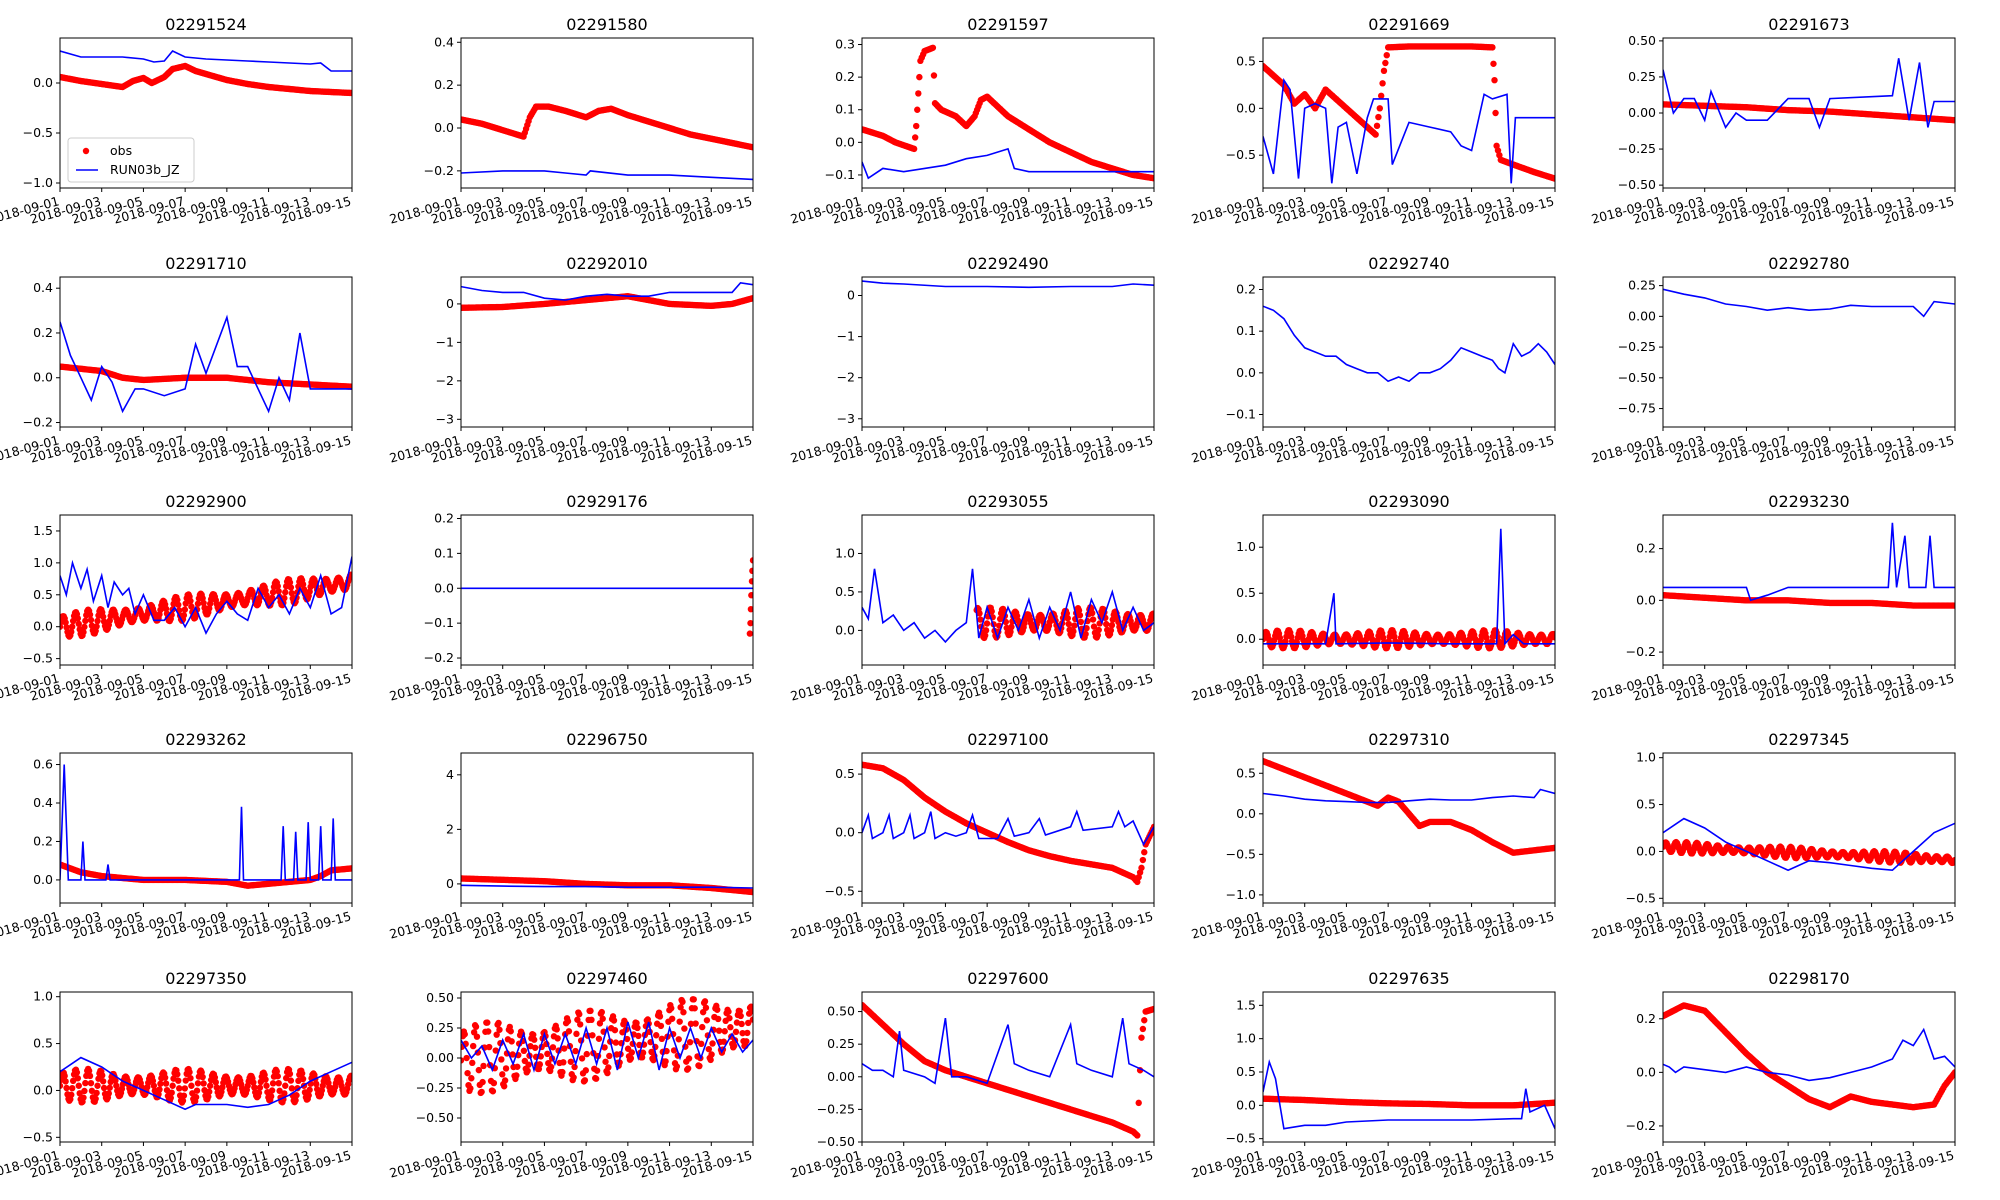  What do you see at coordinates (1808, 739) in the screenshot?
I see `subplot-title: 02297345` at bounding box center [1808, 739].